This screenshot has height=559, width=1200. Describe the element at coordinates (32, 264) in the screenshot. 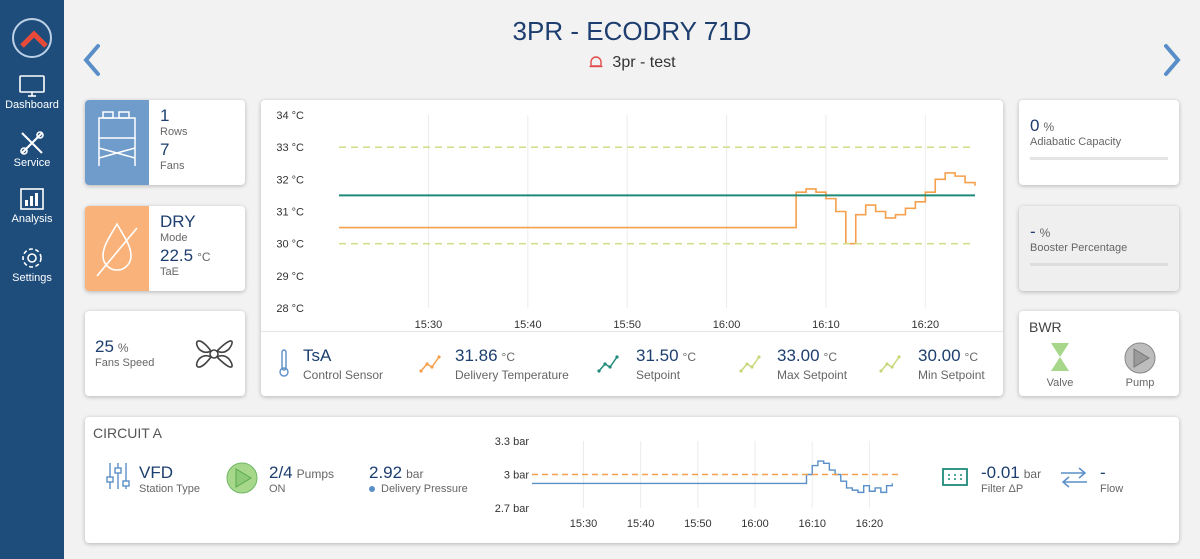

I see `sidebar-item-settings: Settings` at that location.